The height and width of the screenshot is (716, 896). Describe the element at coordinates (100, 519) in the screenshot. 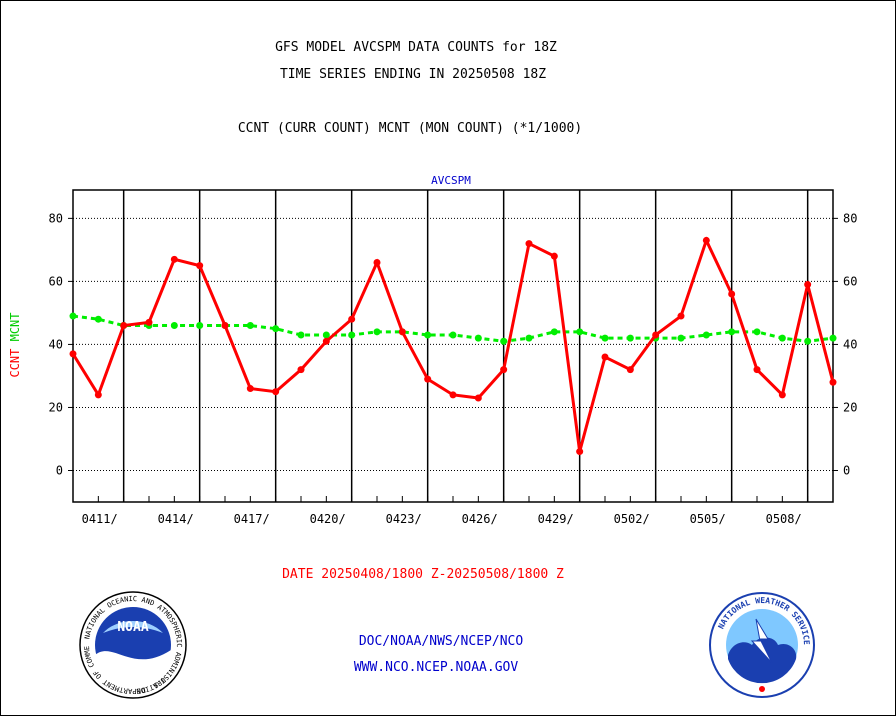

I see `x-tick-label: 0411/` at that location.